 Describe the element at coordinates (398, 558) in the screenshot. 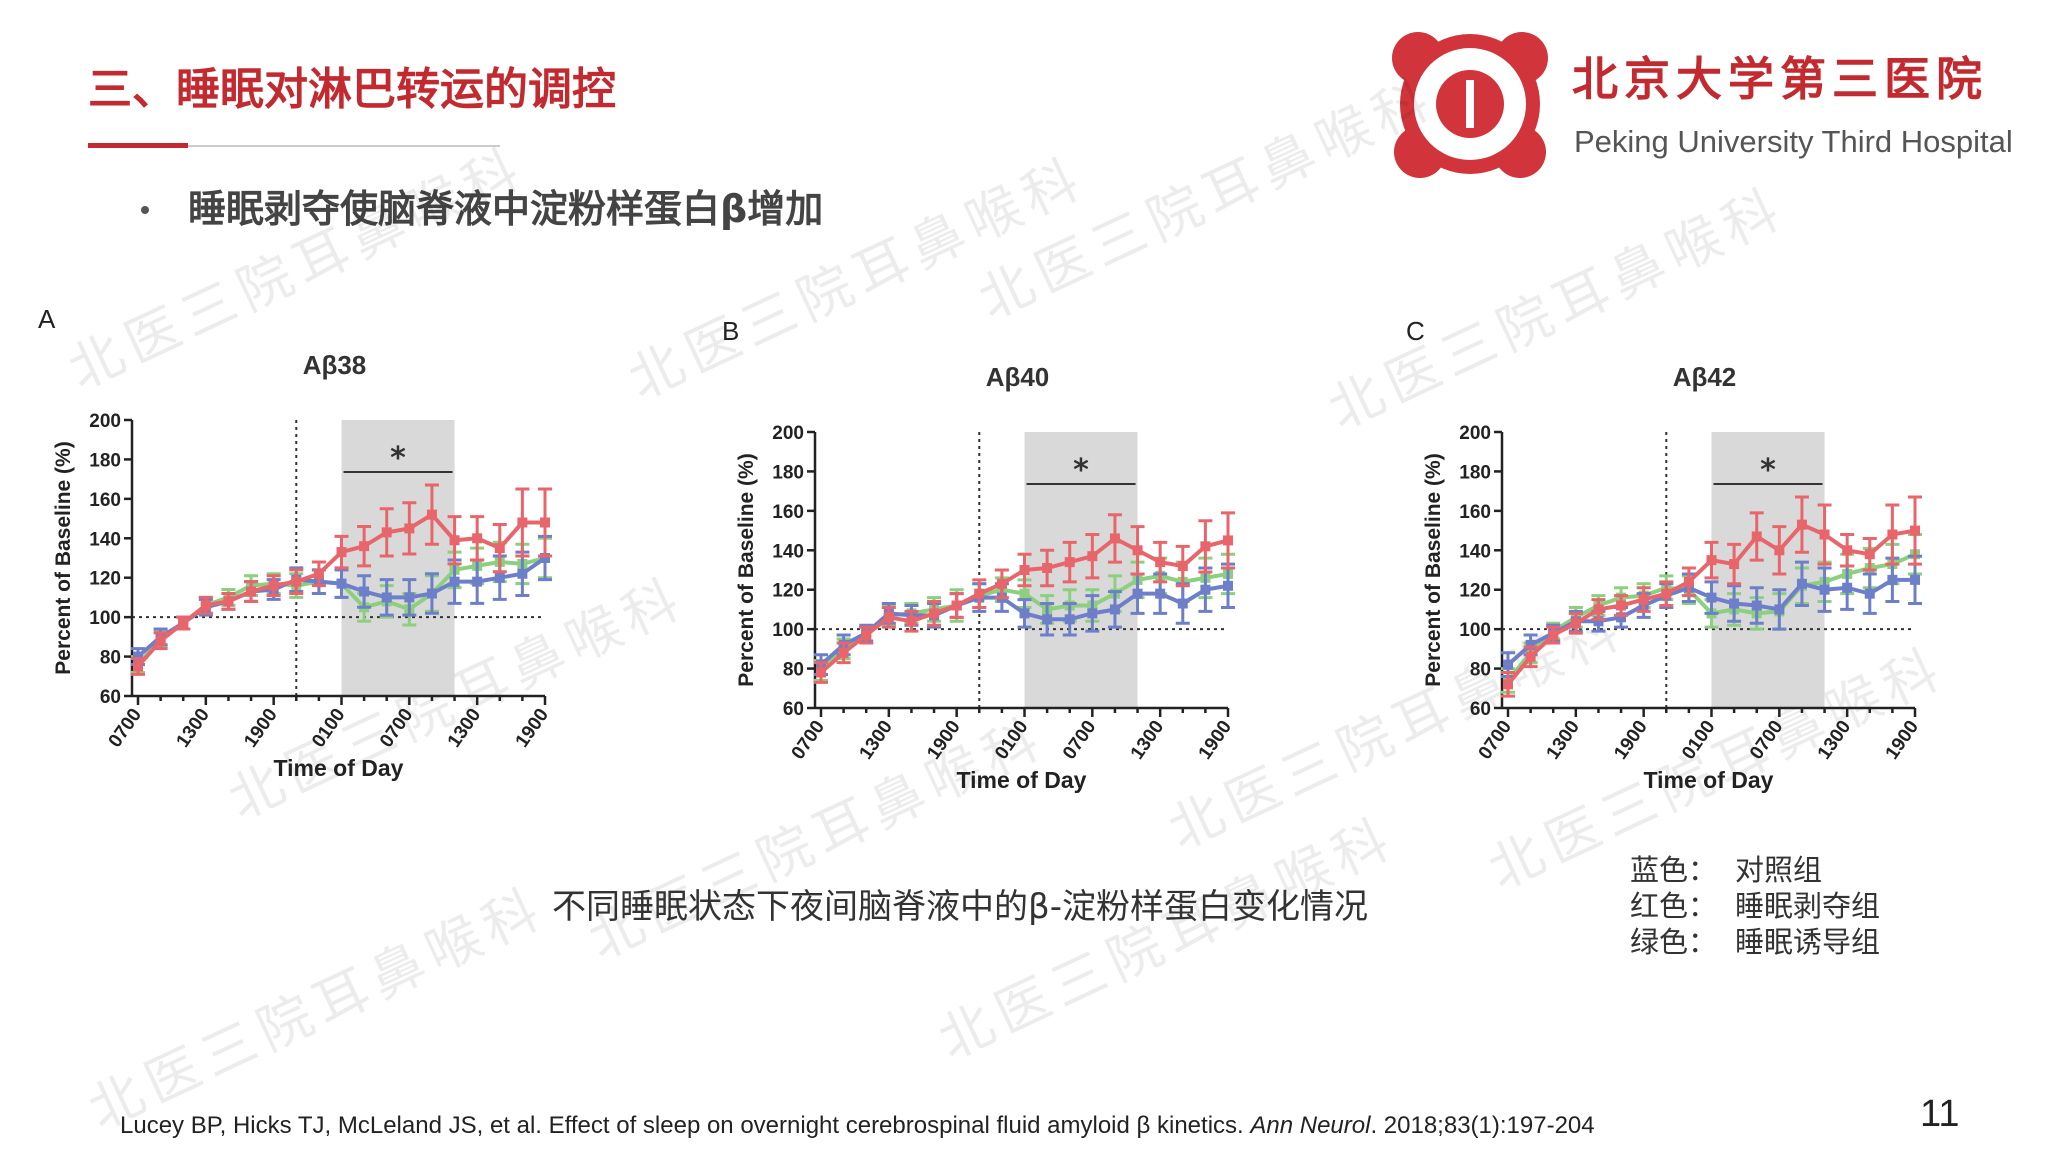

I see `shaded-window` at that location.